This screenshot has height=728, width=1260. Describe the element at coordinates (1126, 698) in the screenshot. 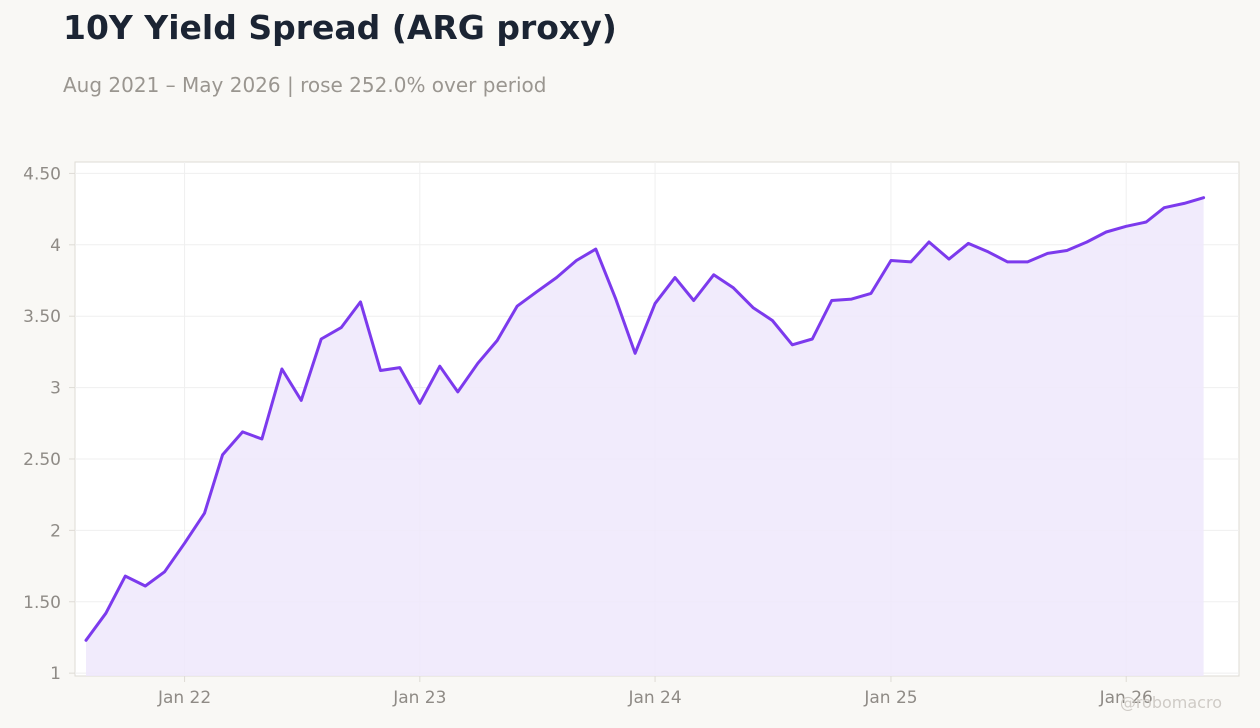

I see `x-tick-label: Jan 26` at that location.